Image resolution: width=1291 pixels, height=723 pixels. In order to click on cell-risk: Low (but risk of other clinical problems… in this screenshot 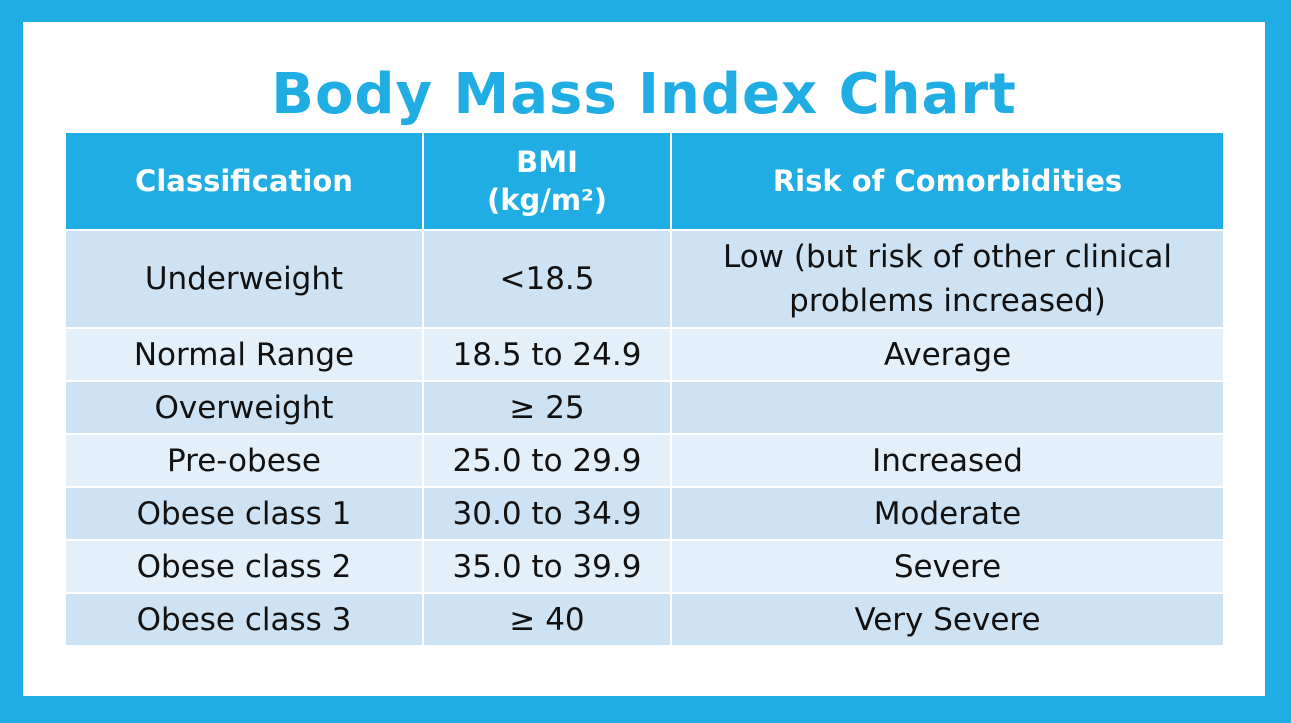, I will do `click(947, 279)`.